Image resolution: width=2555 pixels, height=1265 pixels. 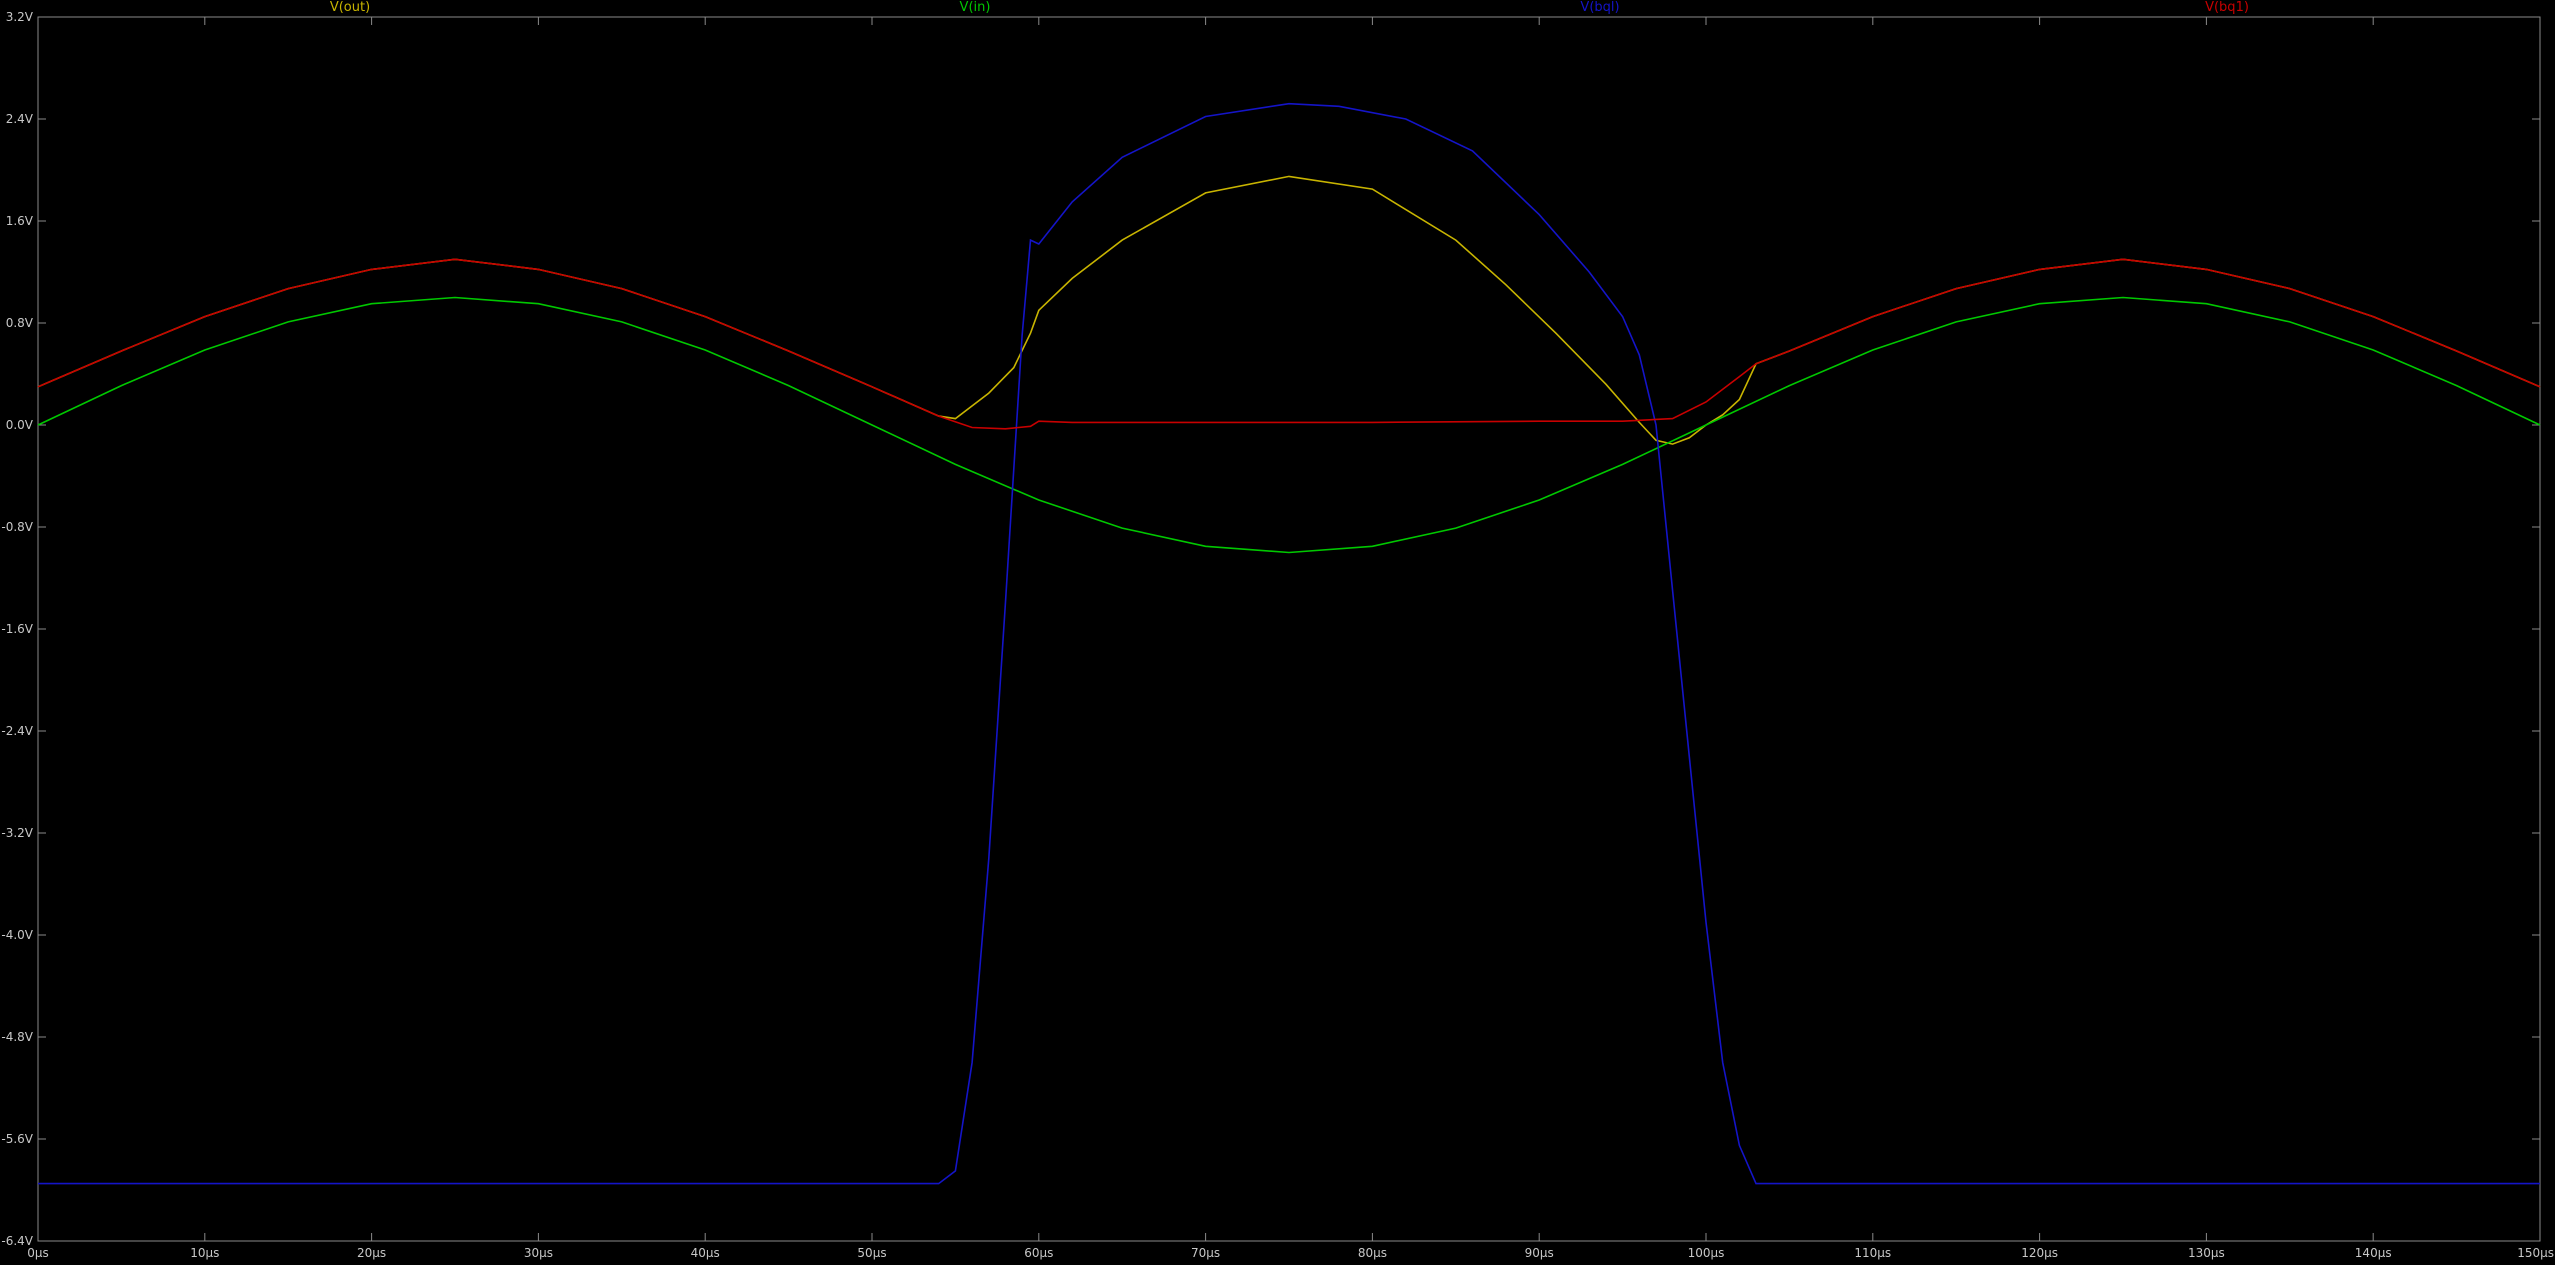 What do you see at coordinates (538, 1253) in the screenshot?
I see `x-tick-label: 30µs` at bounding box center [538, 1253].